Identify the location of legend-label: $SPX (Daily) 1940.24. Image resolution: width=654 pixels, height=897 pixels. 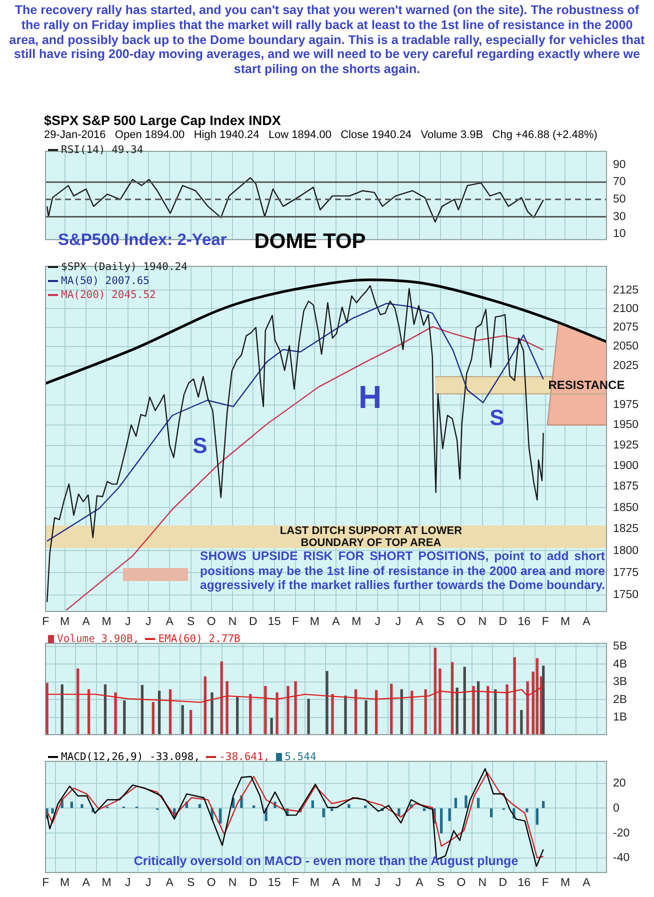
(124, 267).